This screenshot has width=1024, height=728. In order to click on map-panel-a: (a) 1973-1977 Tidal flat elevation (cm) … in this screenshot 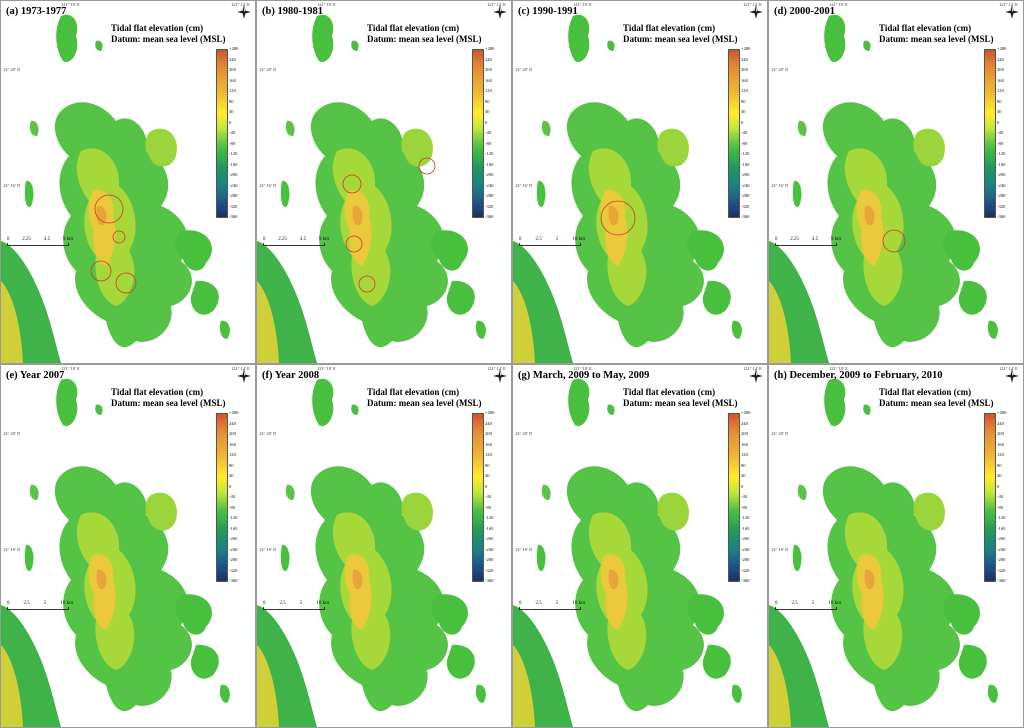, I will do `click(128, 182)`.